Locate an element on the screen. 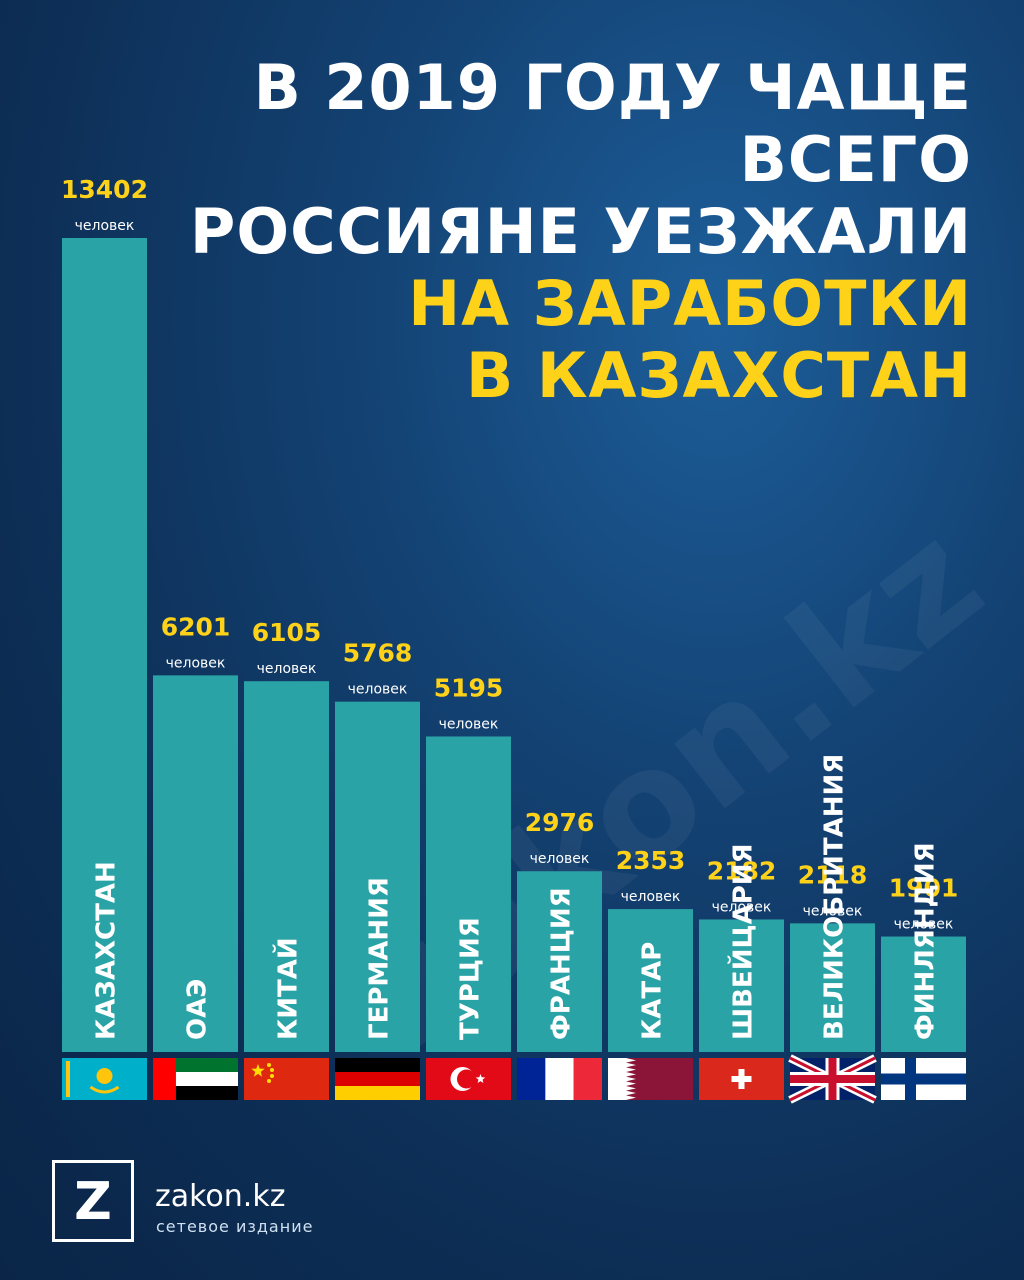 Image resolution: width=1024 pixels, height=1280 pixels. country-label: ФИНЛЯНДИЯ is located at coordinates (926, 941).